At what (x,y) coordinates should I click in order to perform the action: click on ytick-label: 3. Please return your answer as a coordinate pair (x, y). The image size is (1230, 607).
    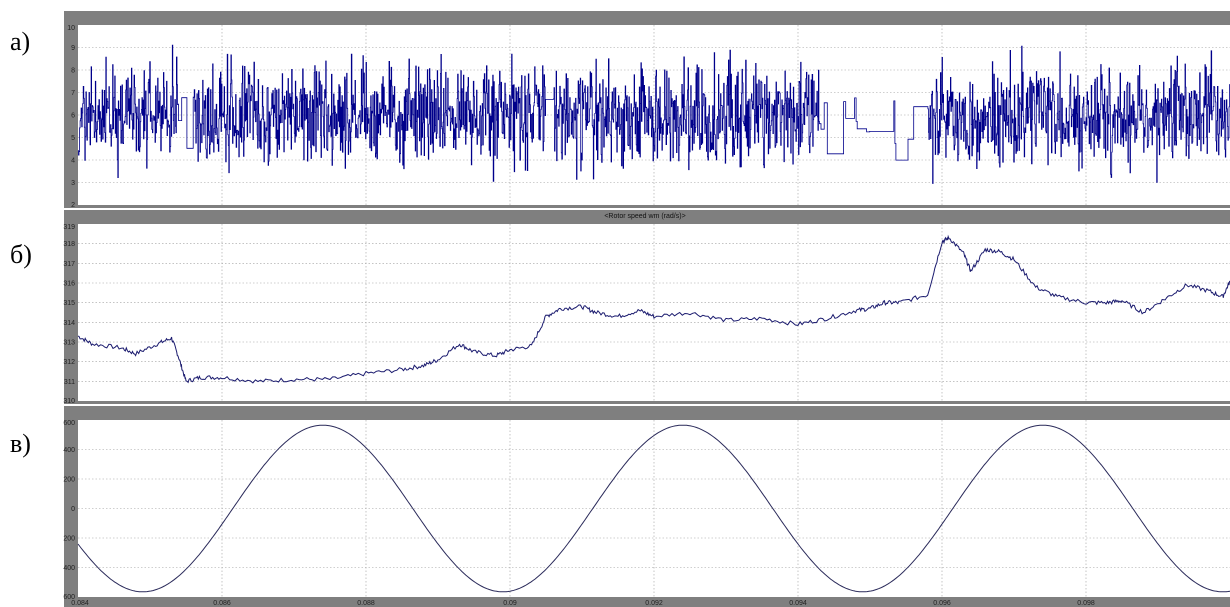
    Looking at the image, I should click on (73, 183).